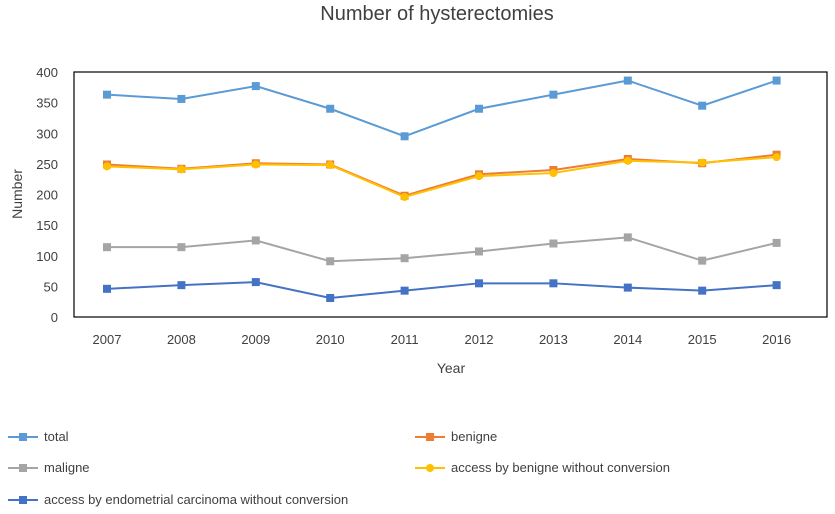 The height and width of the screenshot is (514, 835). I want to click on legend-item: benigne, so click(456, 436).